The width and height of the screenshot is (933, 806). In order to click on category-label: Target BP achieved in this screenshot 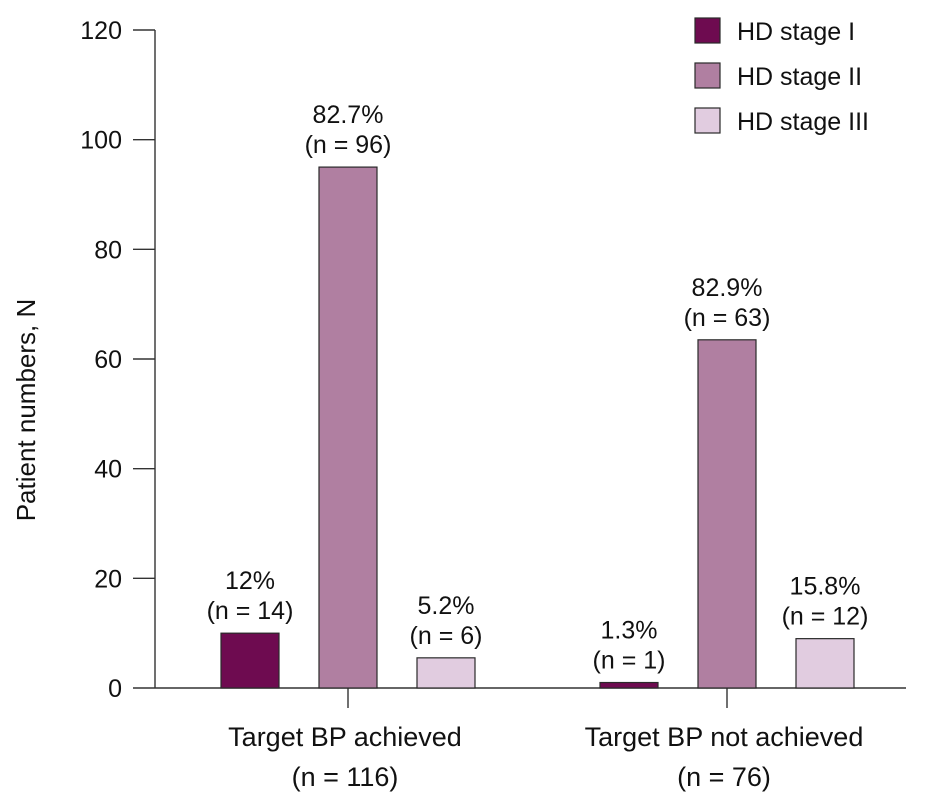, I will do `click(345, 737)`.